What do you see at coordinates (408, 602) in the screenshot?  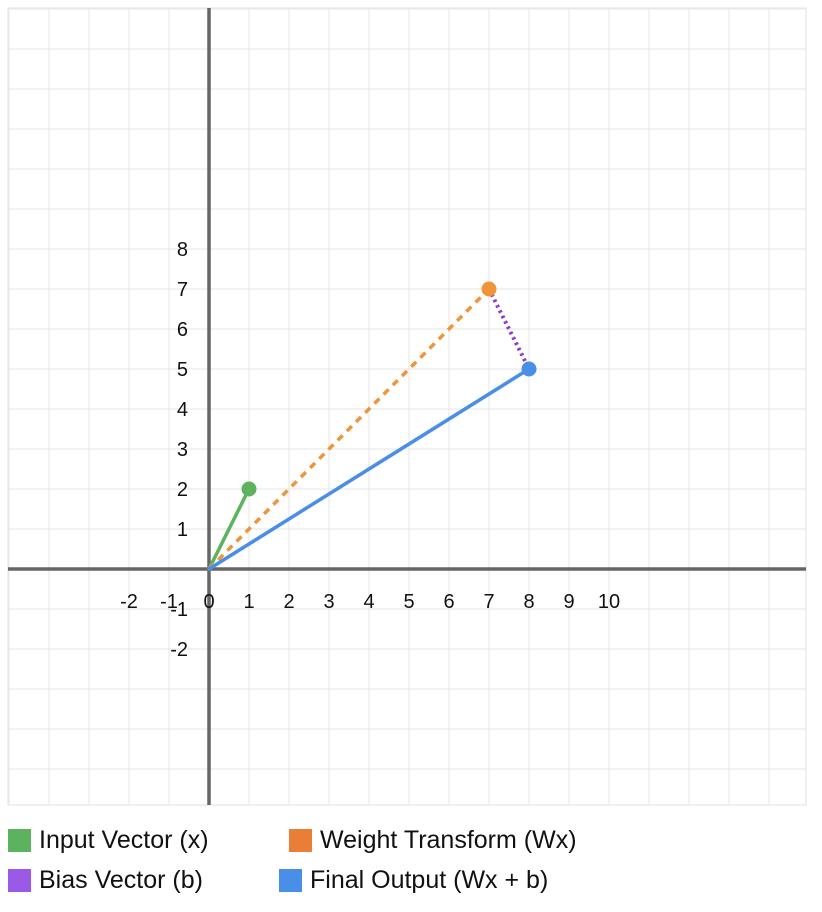 I see `x-tick-label: 5` at bounding box center [408, 602].